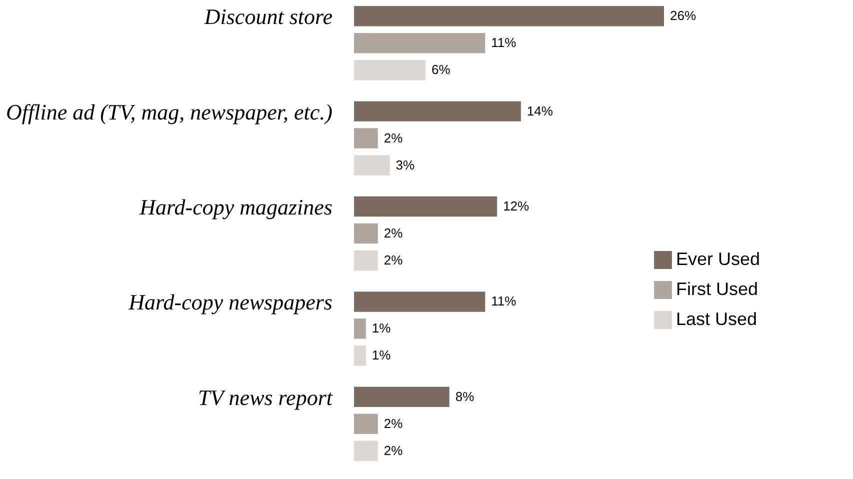 Image resolution: width=853 pixels, height=479 pixels. What do you see at coordinates (717, 289) in the screenshot?
I see `legend-label: First Used` at bounding box center [717, 289].